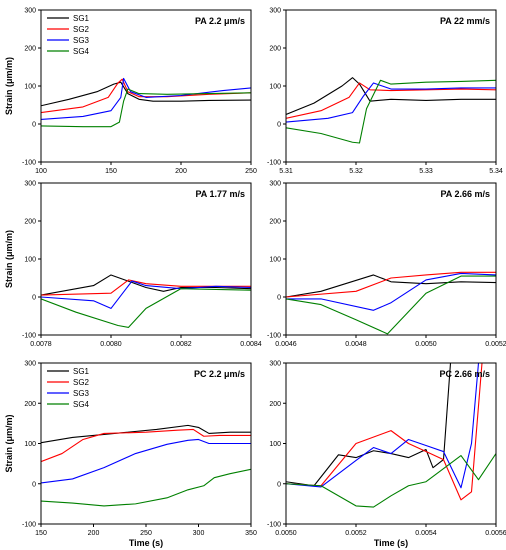  I want to click on x-tick-label: 0.0054, so click(426, 533).